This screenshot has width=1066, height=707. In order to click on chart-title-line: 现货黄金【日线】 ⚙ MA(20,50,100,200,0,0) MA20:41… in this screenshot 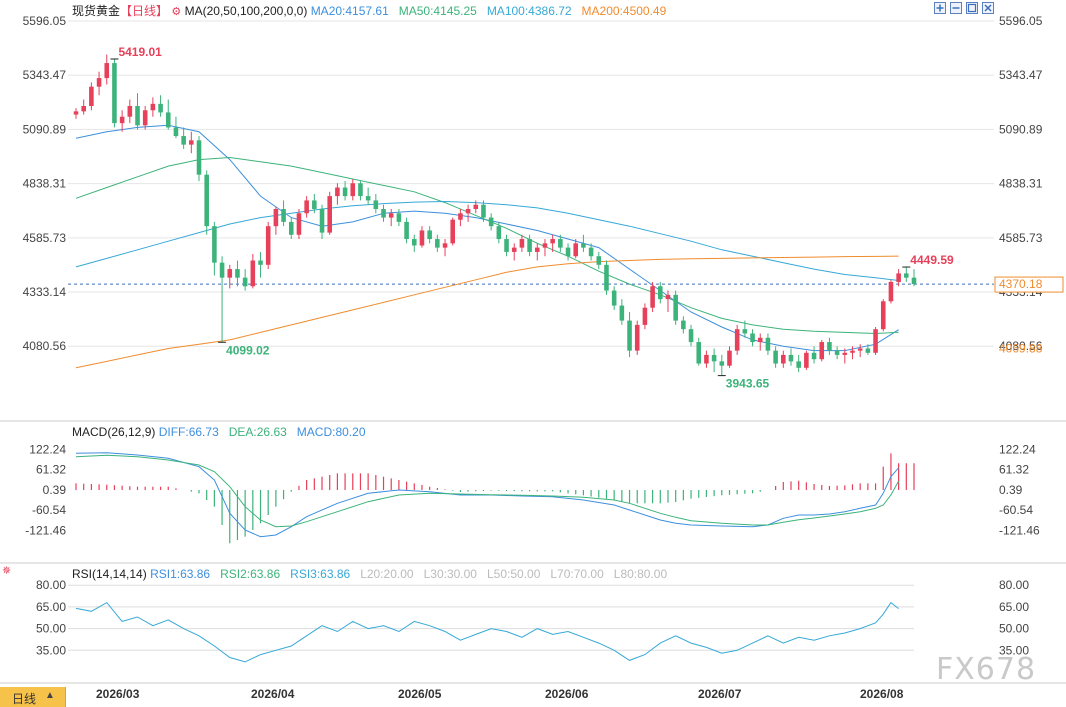, I will do `click(374, 10)`.